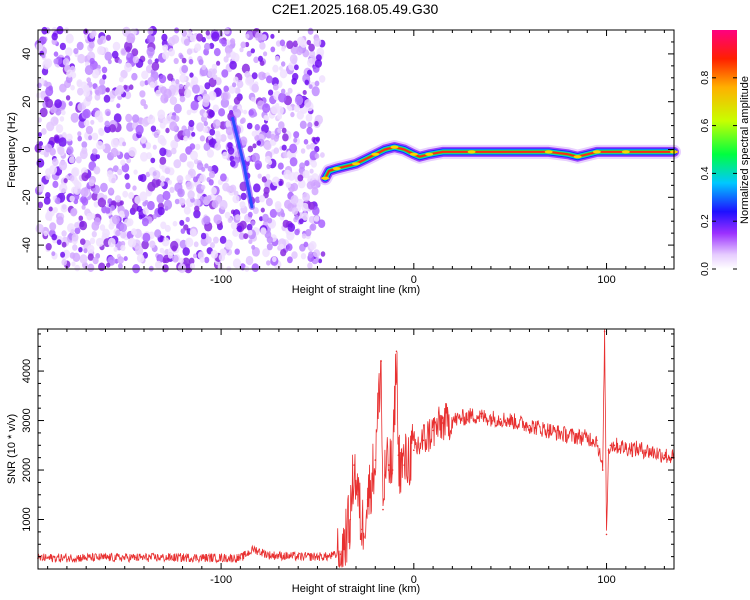  Describe the element at coordinates (705, 269) in the screenshot. I see `colorbar-tick-label: 0.0` at that location.